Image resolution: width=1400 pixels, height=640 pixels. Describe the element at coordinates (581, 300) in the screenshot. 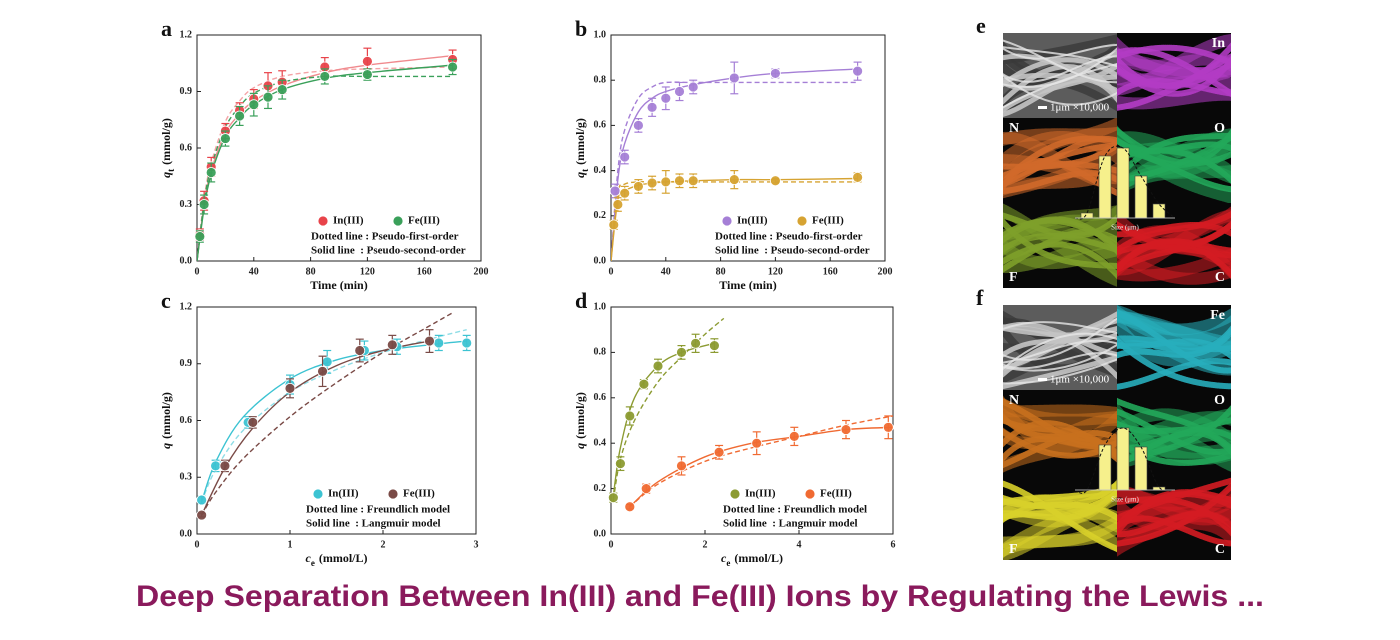

I see `panel-label: d` at that location.